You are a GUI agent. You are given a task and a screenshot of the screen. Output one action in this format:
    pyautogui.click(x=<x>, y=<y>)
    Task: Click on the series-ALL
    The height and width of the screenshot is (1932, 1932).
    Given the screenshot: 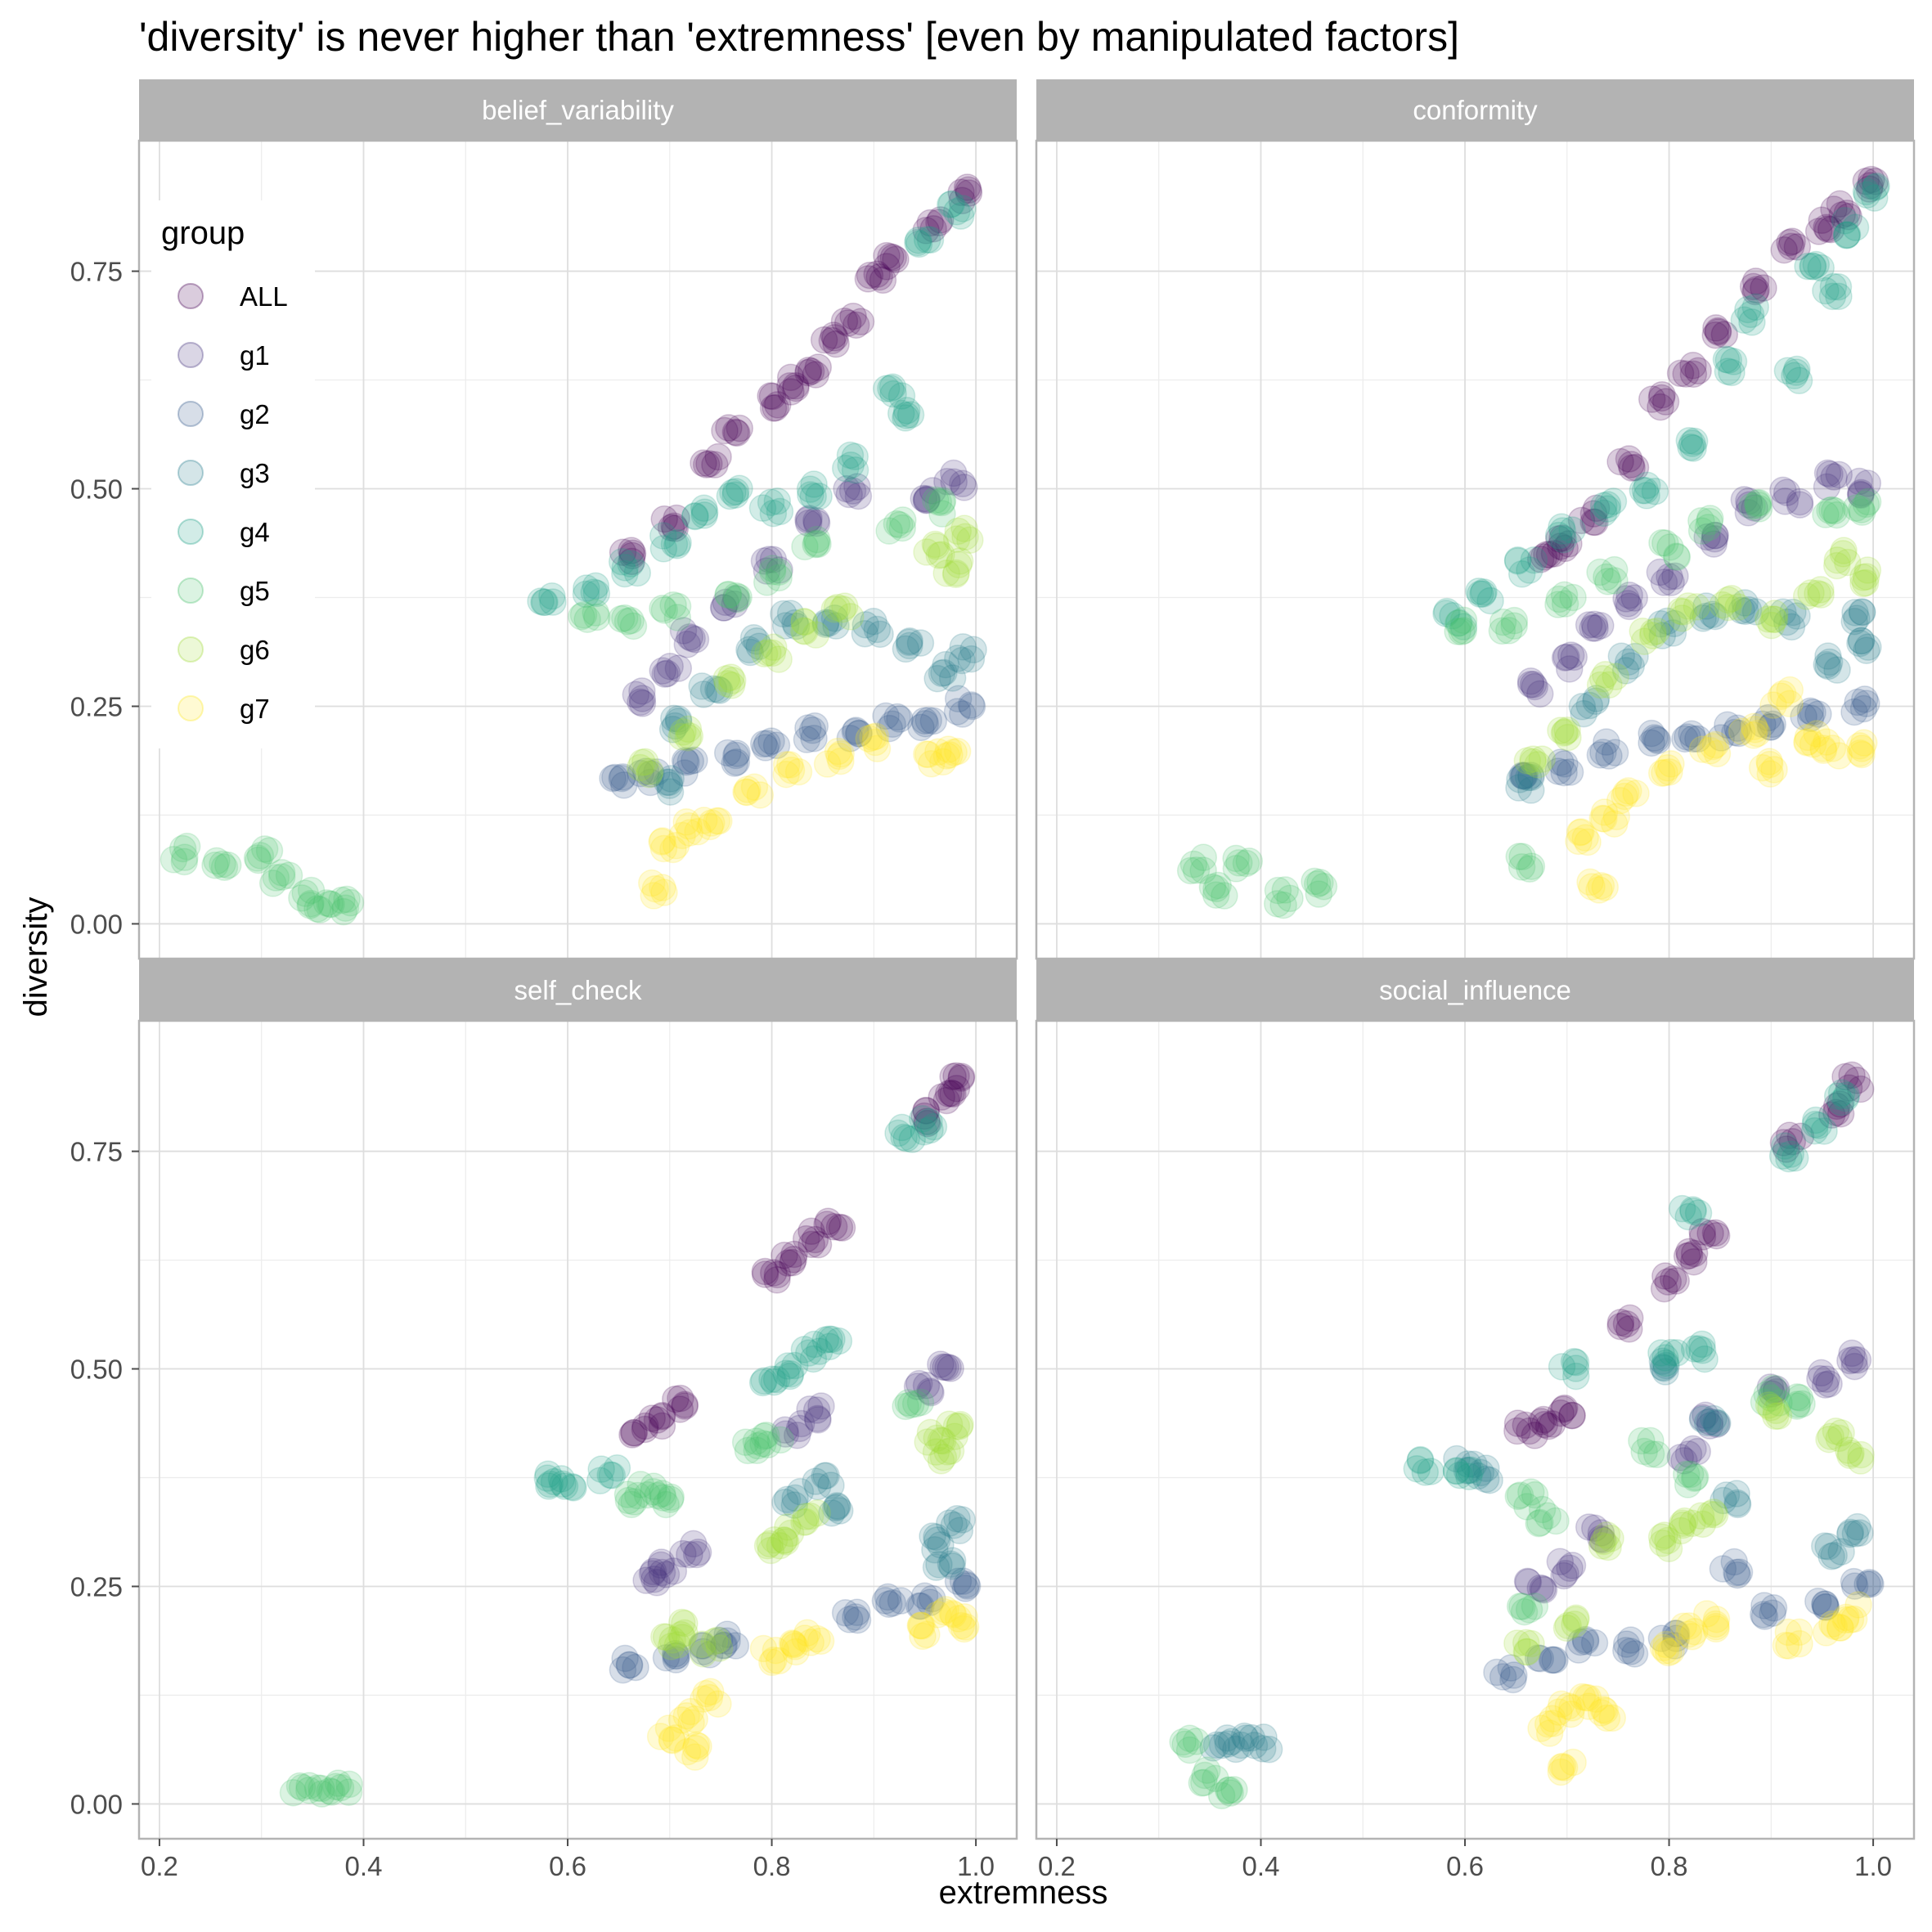 What is the action you would take?
    pyautogui.click(x=796, y=375)
    